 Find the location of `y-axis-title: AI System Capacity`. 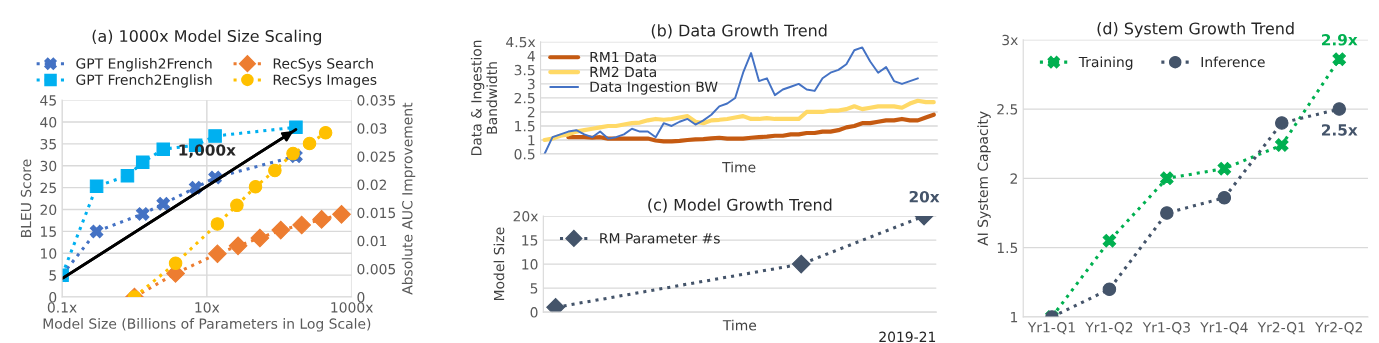

y-axis-title: AI System Capacity is located at coordinates (984, 178).